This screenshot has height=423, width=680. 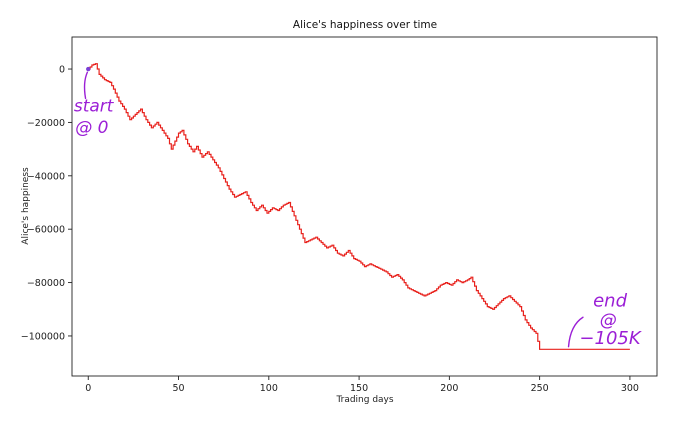 What do you see at coordinates (91, 128) in the screenshot?
I see `annotation-label: @ 0` at bounding box center [91, 128].